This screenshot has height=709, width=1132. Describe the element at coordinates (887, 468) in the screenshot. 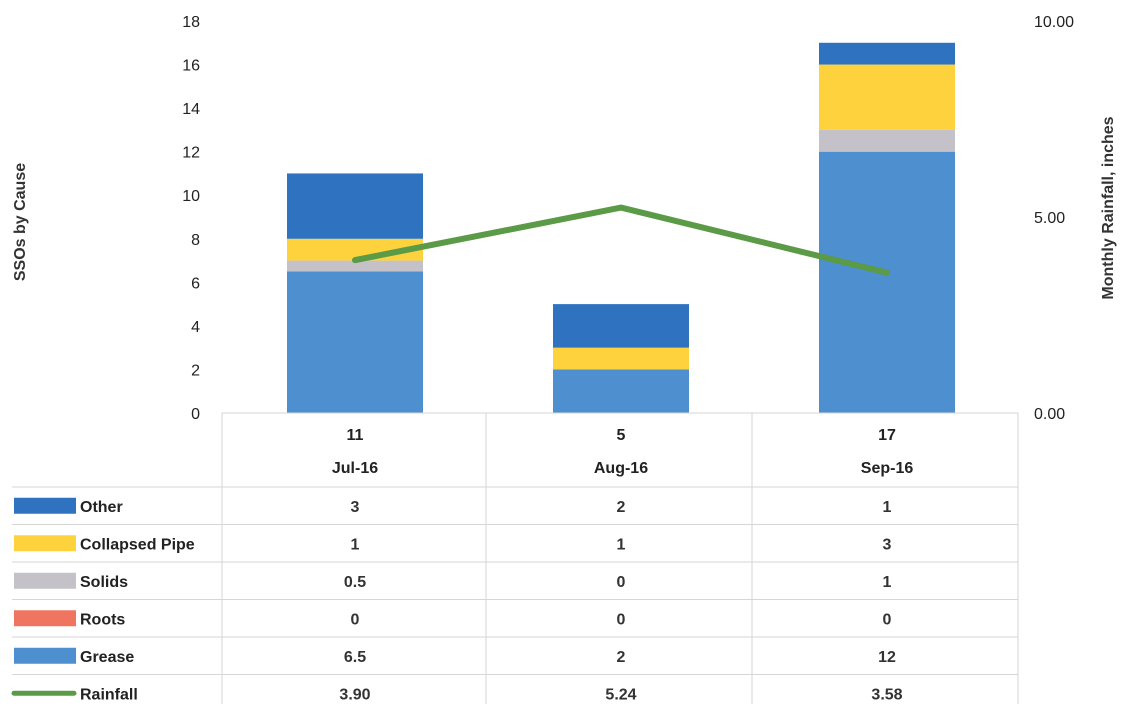

I see `x-tick-label: Sep-16` at that location.